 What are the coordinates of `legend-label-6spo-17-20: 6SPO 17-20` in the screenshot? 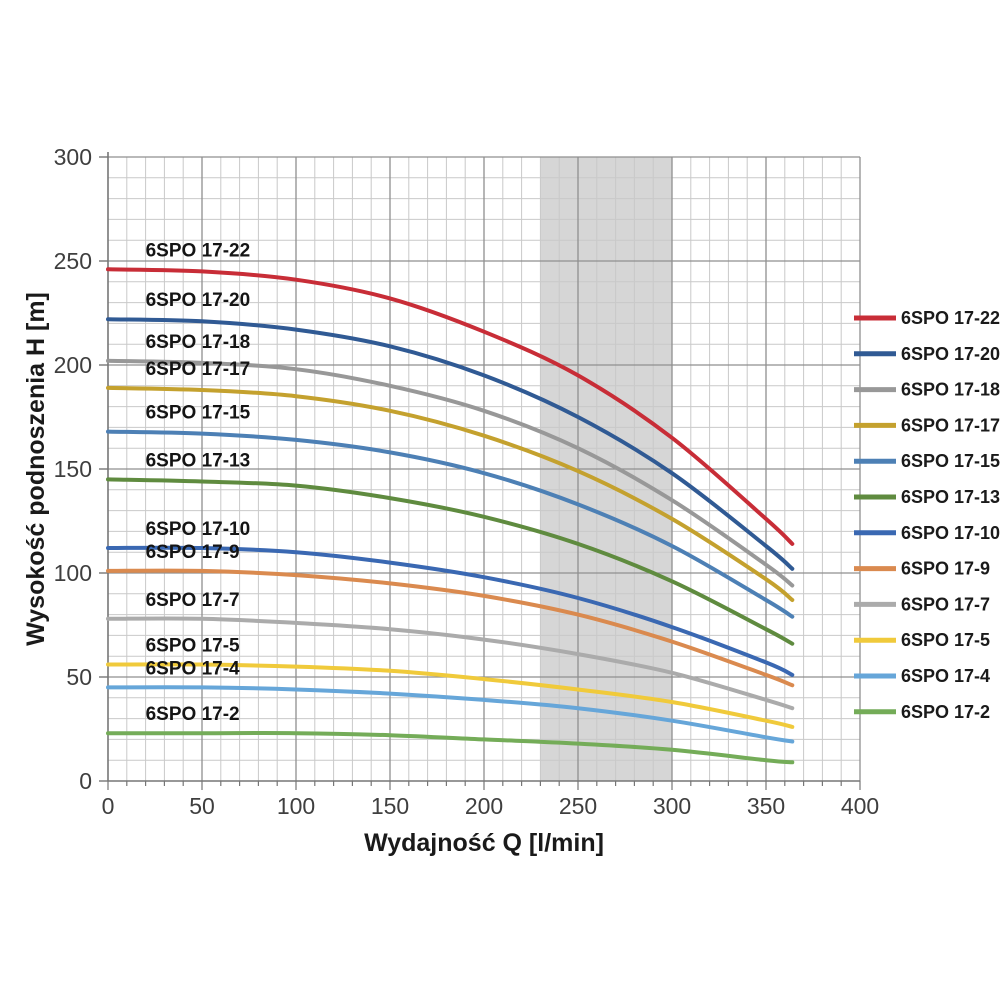 It's located at (950, 354).